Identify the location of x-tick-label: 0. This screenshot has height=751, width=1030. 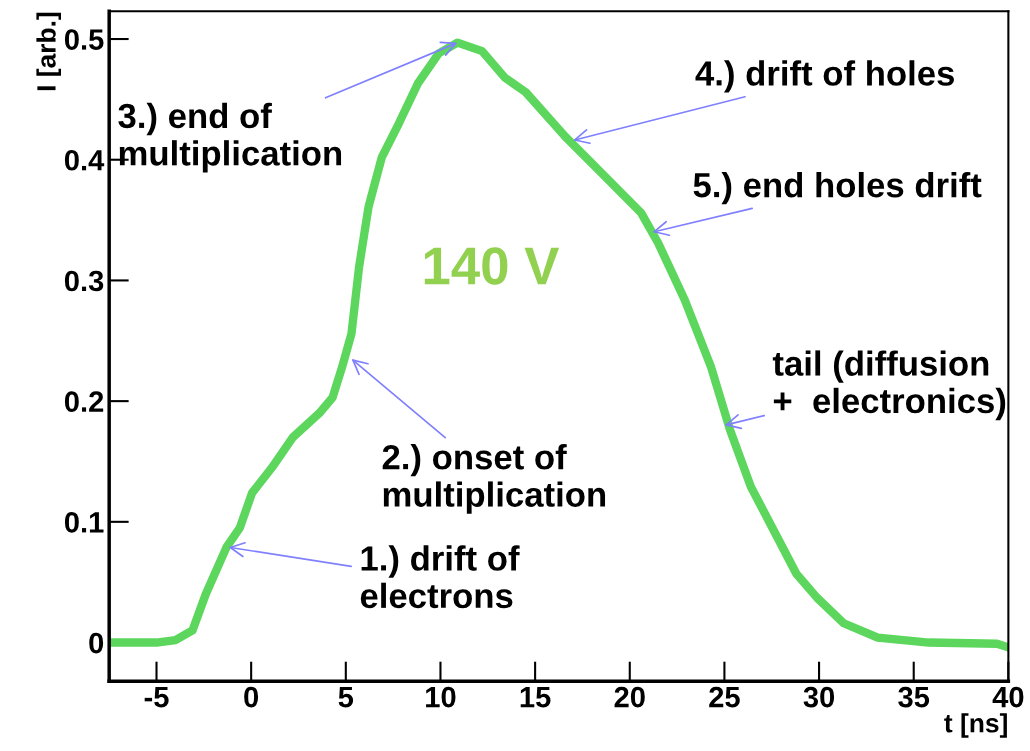
(251, 697).